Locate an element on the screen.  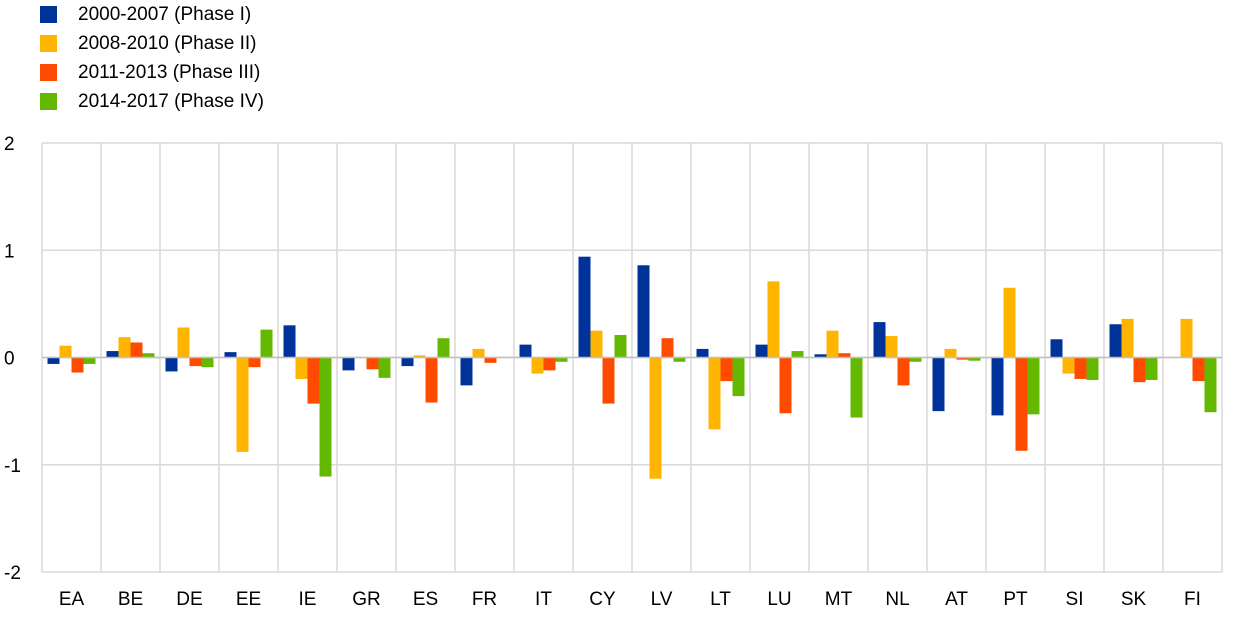
y-tick-label: -1 is located at coordinates (12, 466).